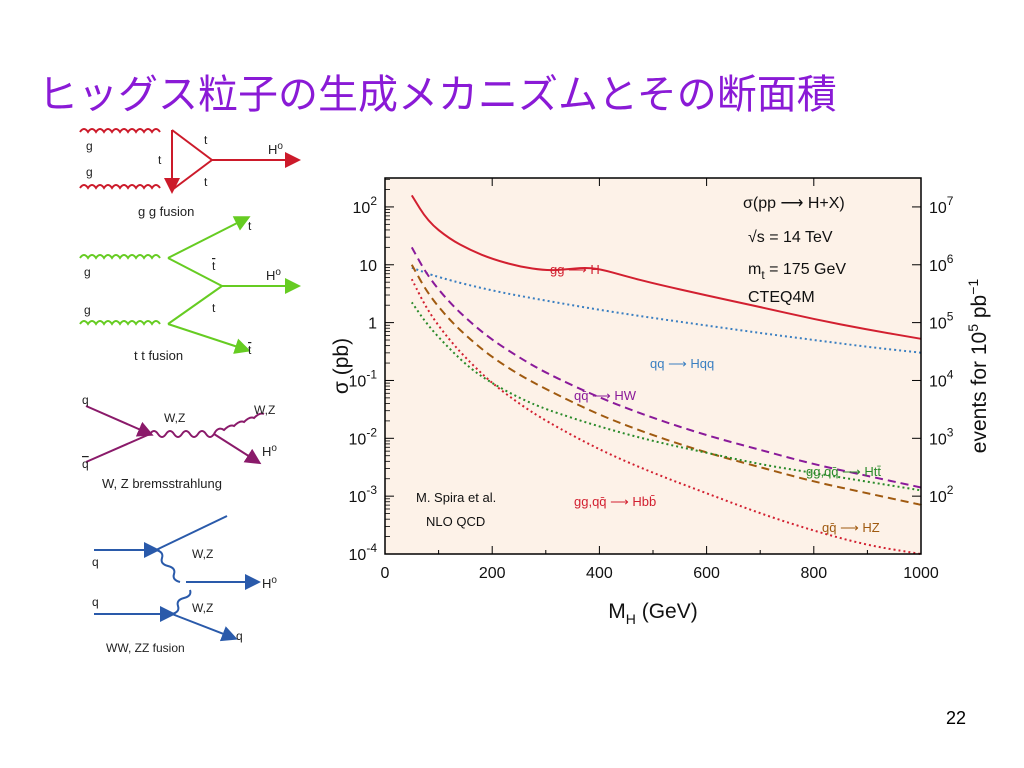 This screenshot has height=768, width=1024. I want to click on x-tick-label: 200, so click(492, 573).